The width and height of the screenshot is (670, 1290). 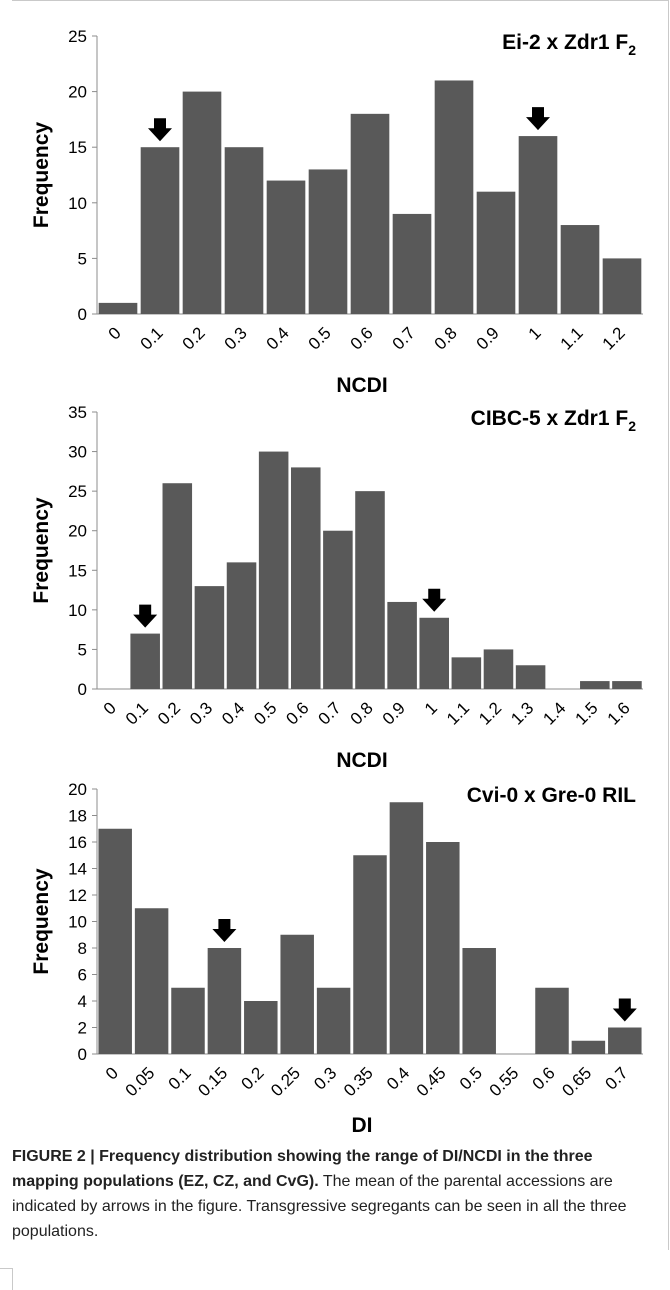 I want to click on chart-title-text: Ei-2 x Zdr1 F, so click(x=565, y=42).